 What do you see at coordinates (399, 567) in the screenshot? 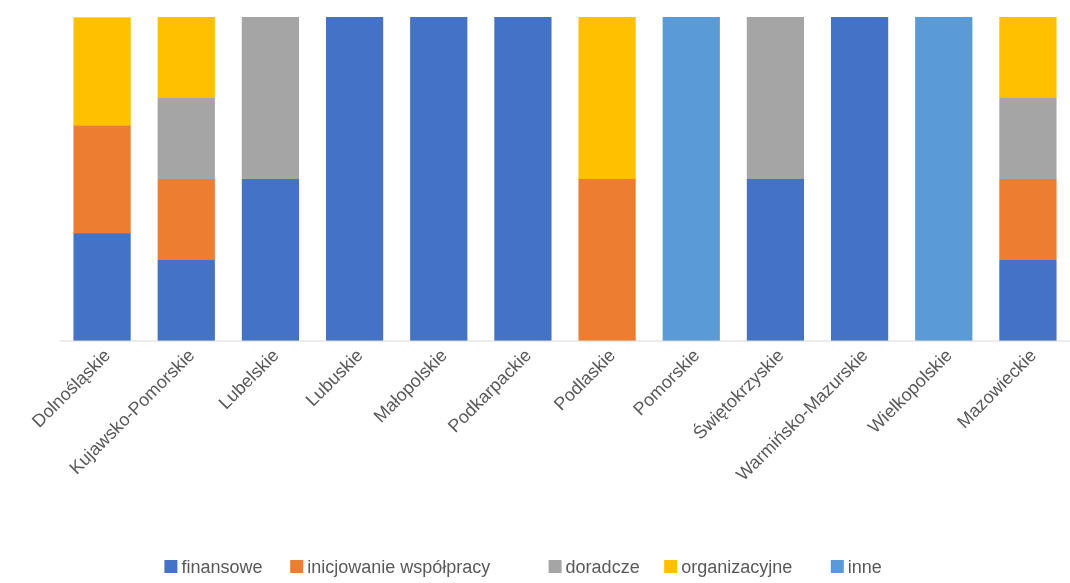
I see `legend-label: inicjowanie współpracy` at bounding box center [399, 567].